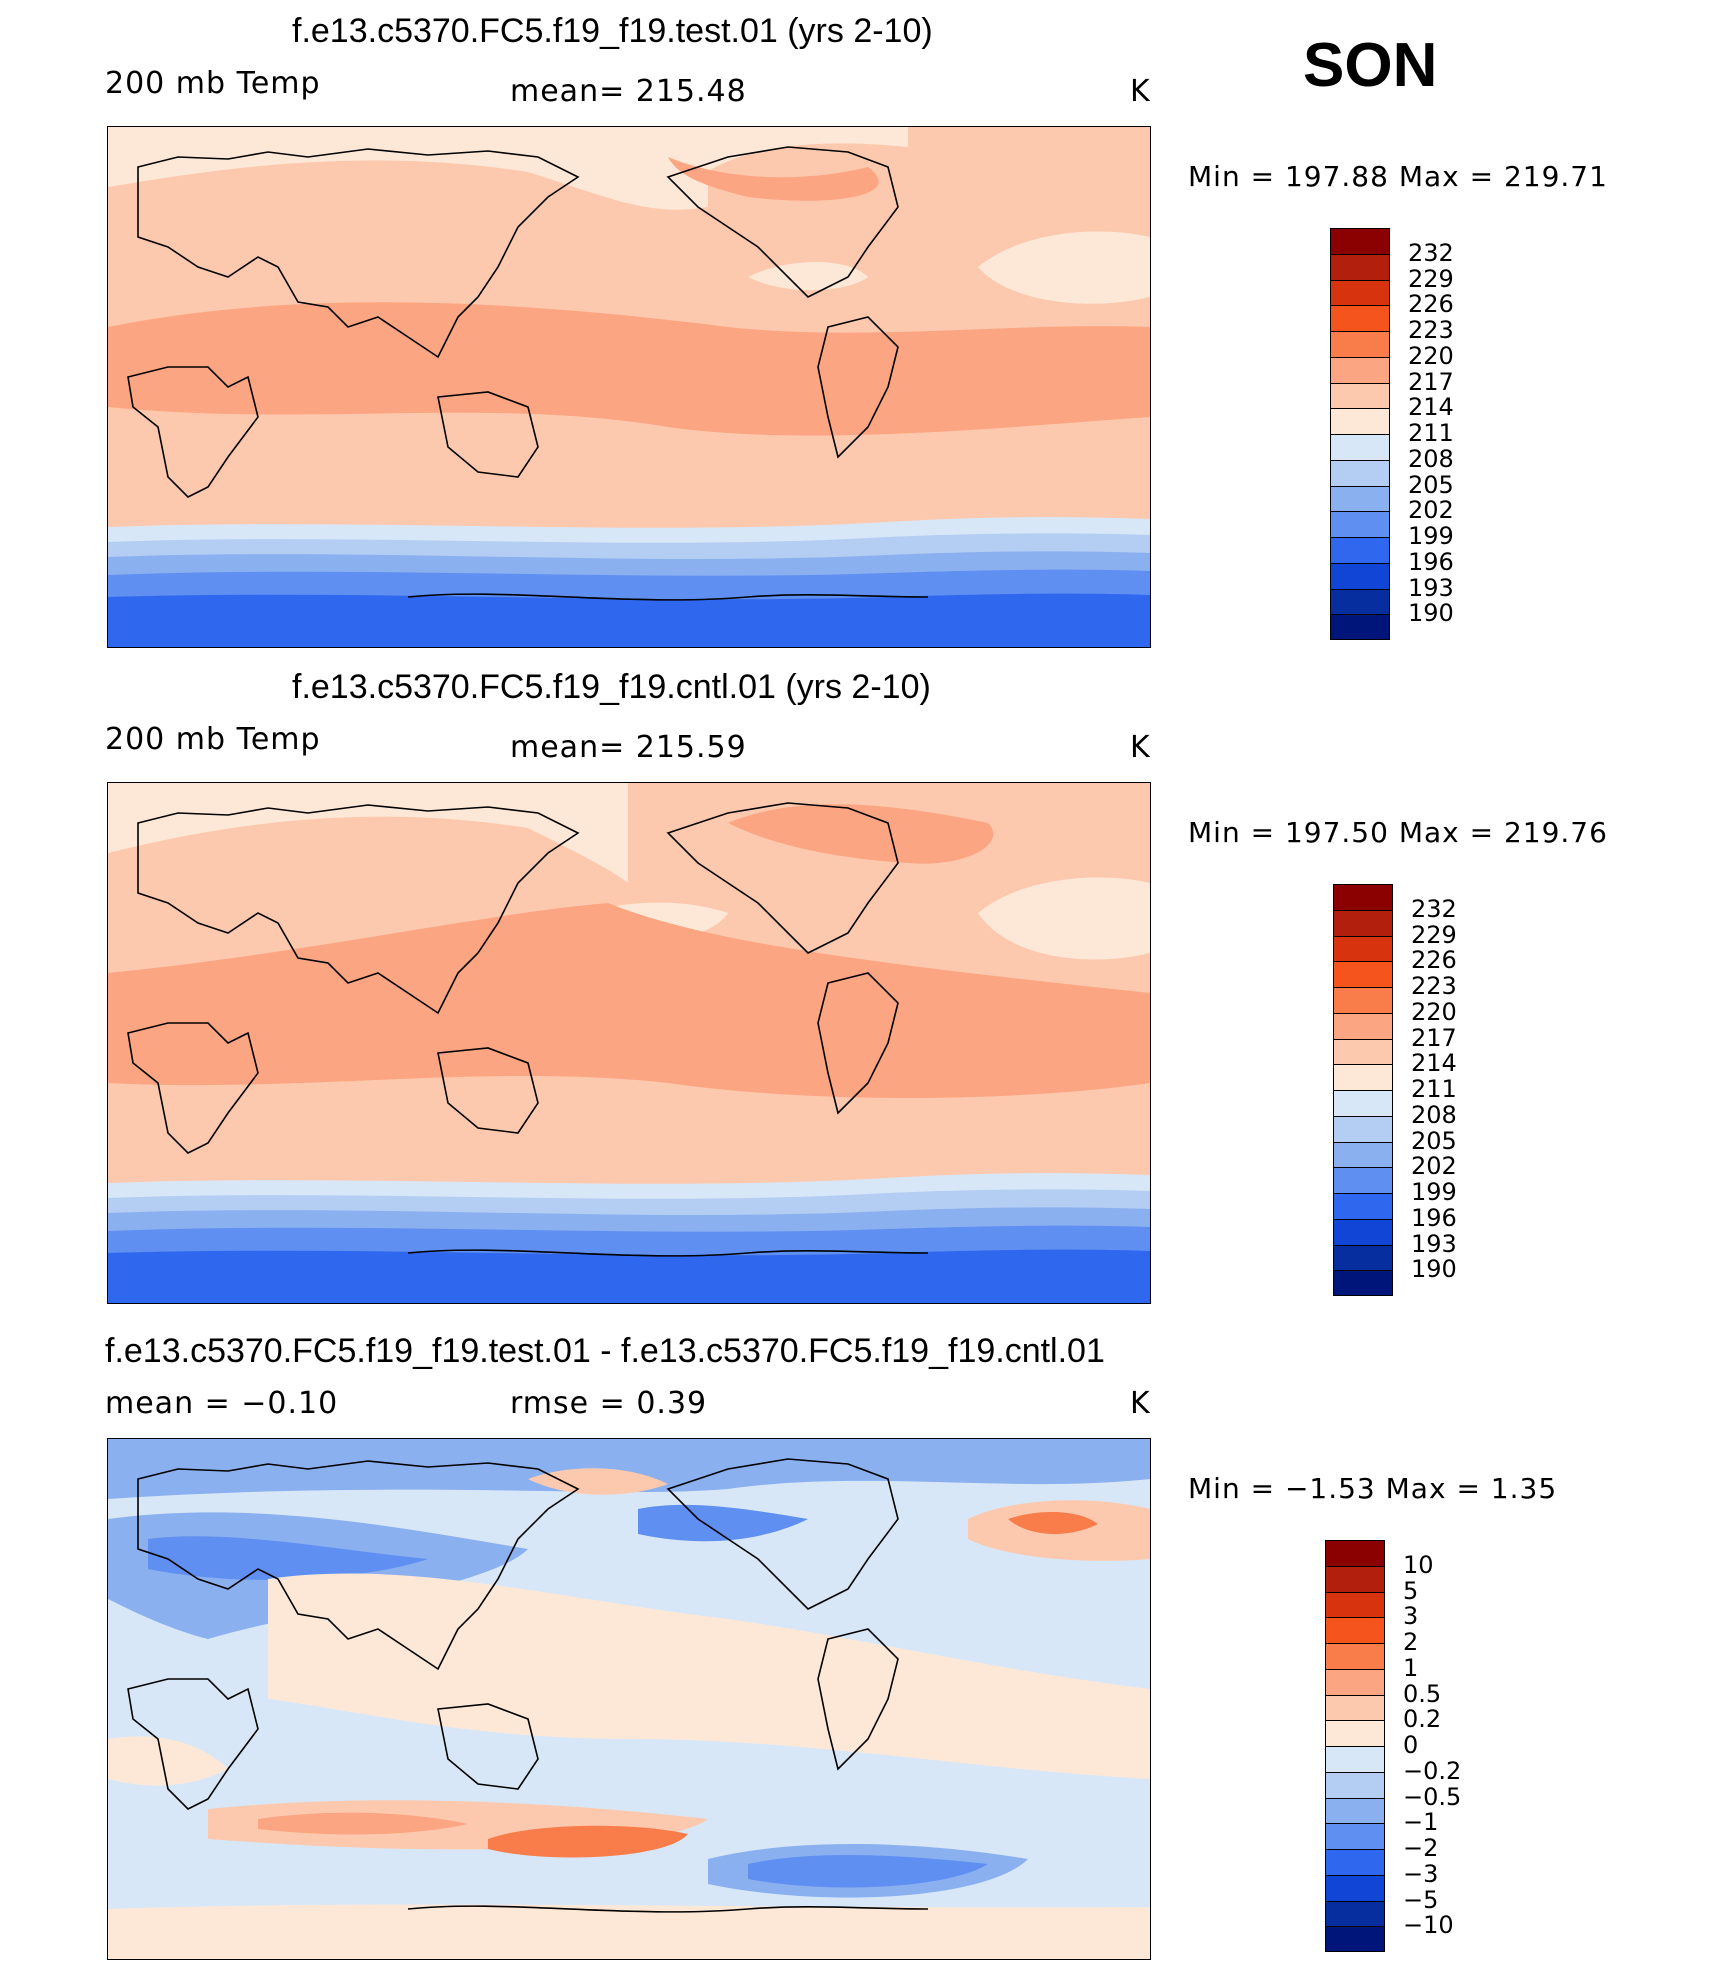 The width and height of the screenshot is (1710, 1963). I want to click on mean-label: mean = −0.10, so click(222, 1403).